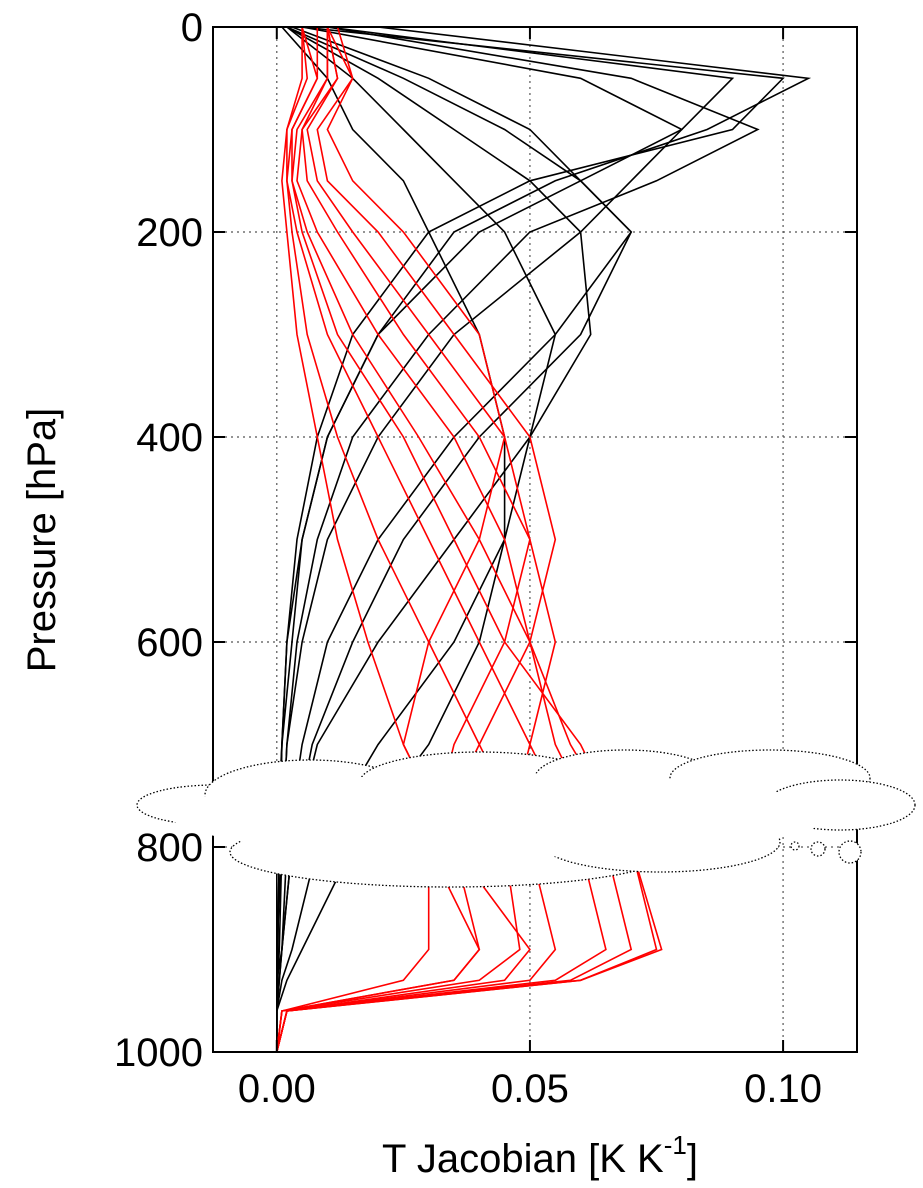 The height and width of the screenshot is (1188, 923). What do you see at coordinates (692, 1159) in the screenshot?
I see `x-axis-label-end: ]` at bounding box center [692, 1159].